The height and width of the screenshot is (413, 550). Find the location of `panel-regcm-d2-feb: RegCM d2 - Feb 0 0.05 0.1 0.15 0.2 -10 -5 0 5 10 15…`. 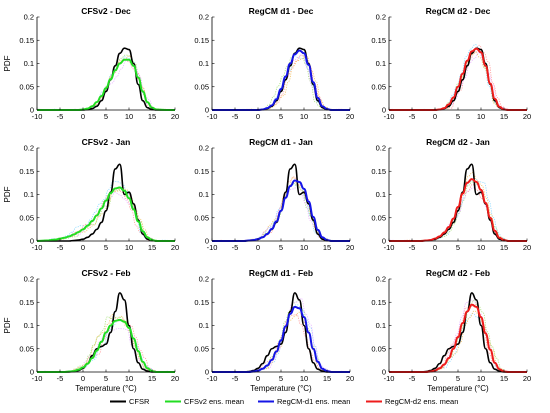

panel-regcm-d2-feb: RegCM d2 - Feb 0 0.05 0.1 0.15 0.2 -10 -5 0 5 10 15… is located at coordinates (451, 330).